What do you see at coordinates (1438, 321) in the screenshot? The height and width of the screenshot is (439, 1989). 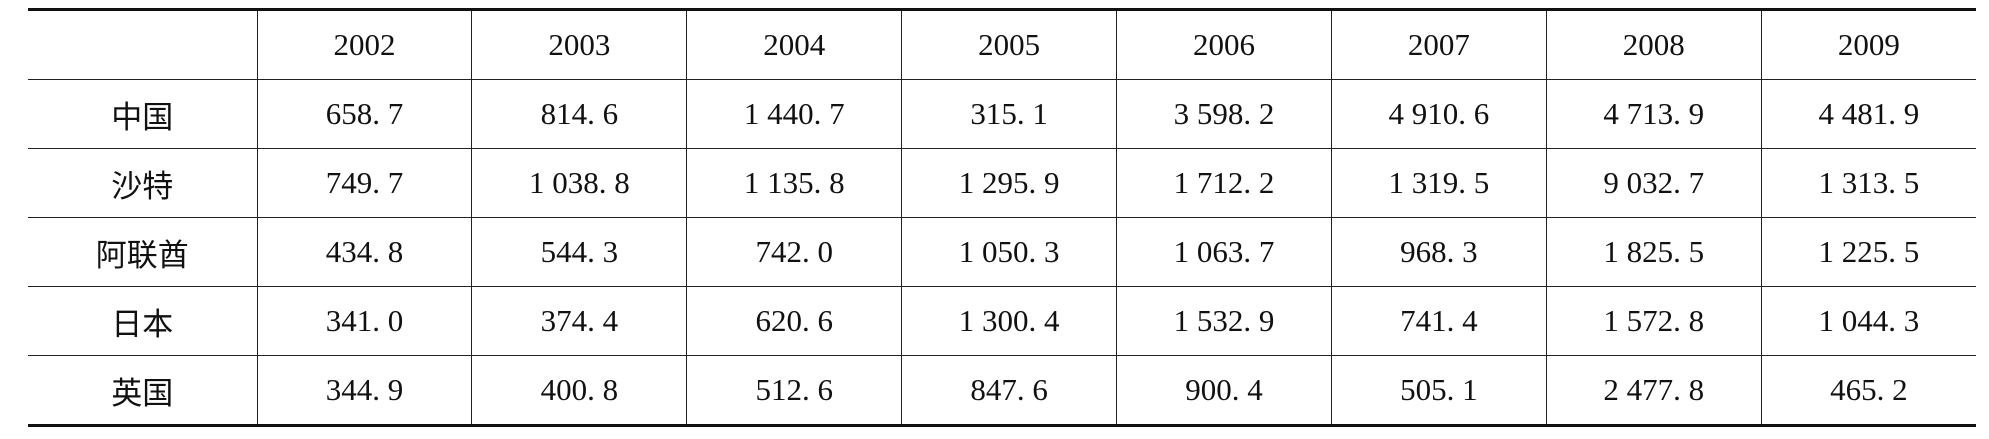 I see `value-cell: 741. 4` at bounding box center [1438, 321].